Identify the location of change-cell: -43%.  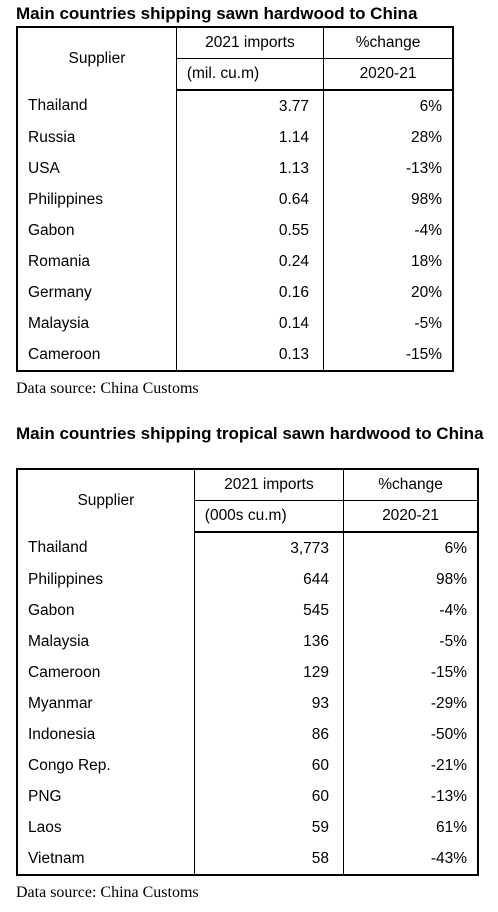
(448, 858).